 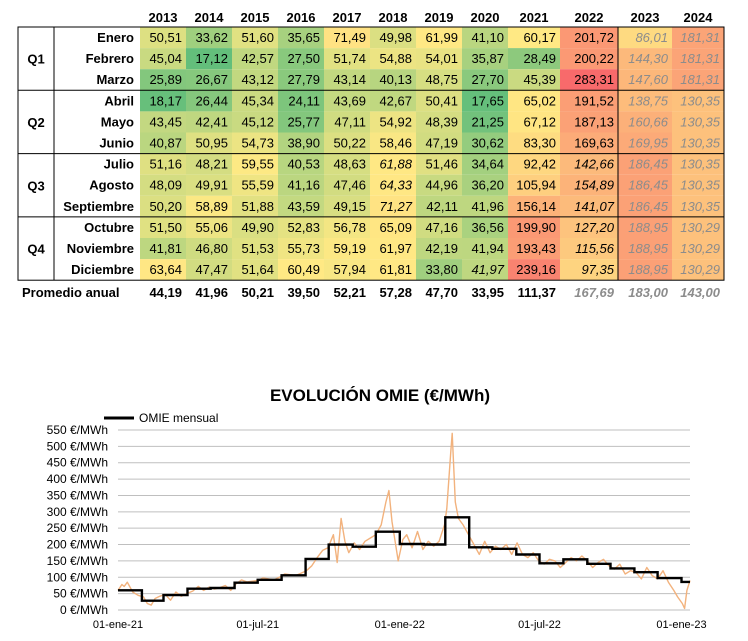 I want to click on data-label: 25,77, so click(x=303, y=121).